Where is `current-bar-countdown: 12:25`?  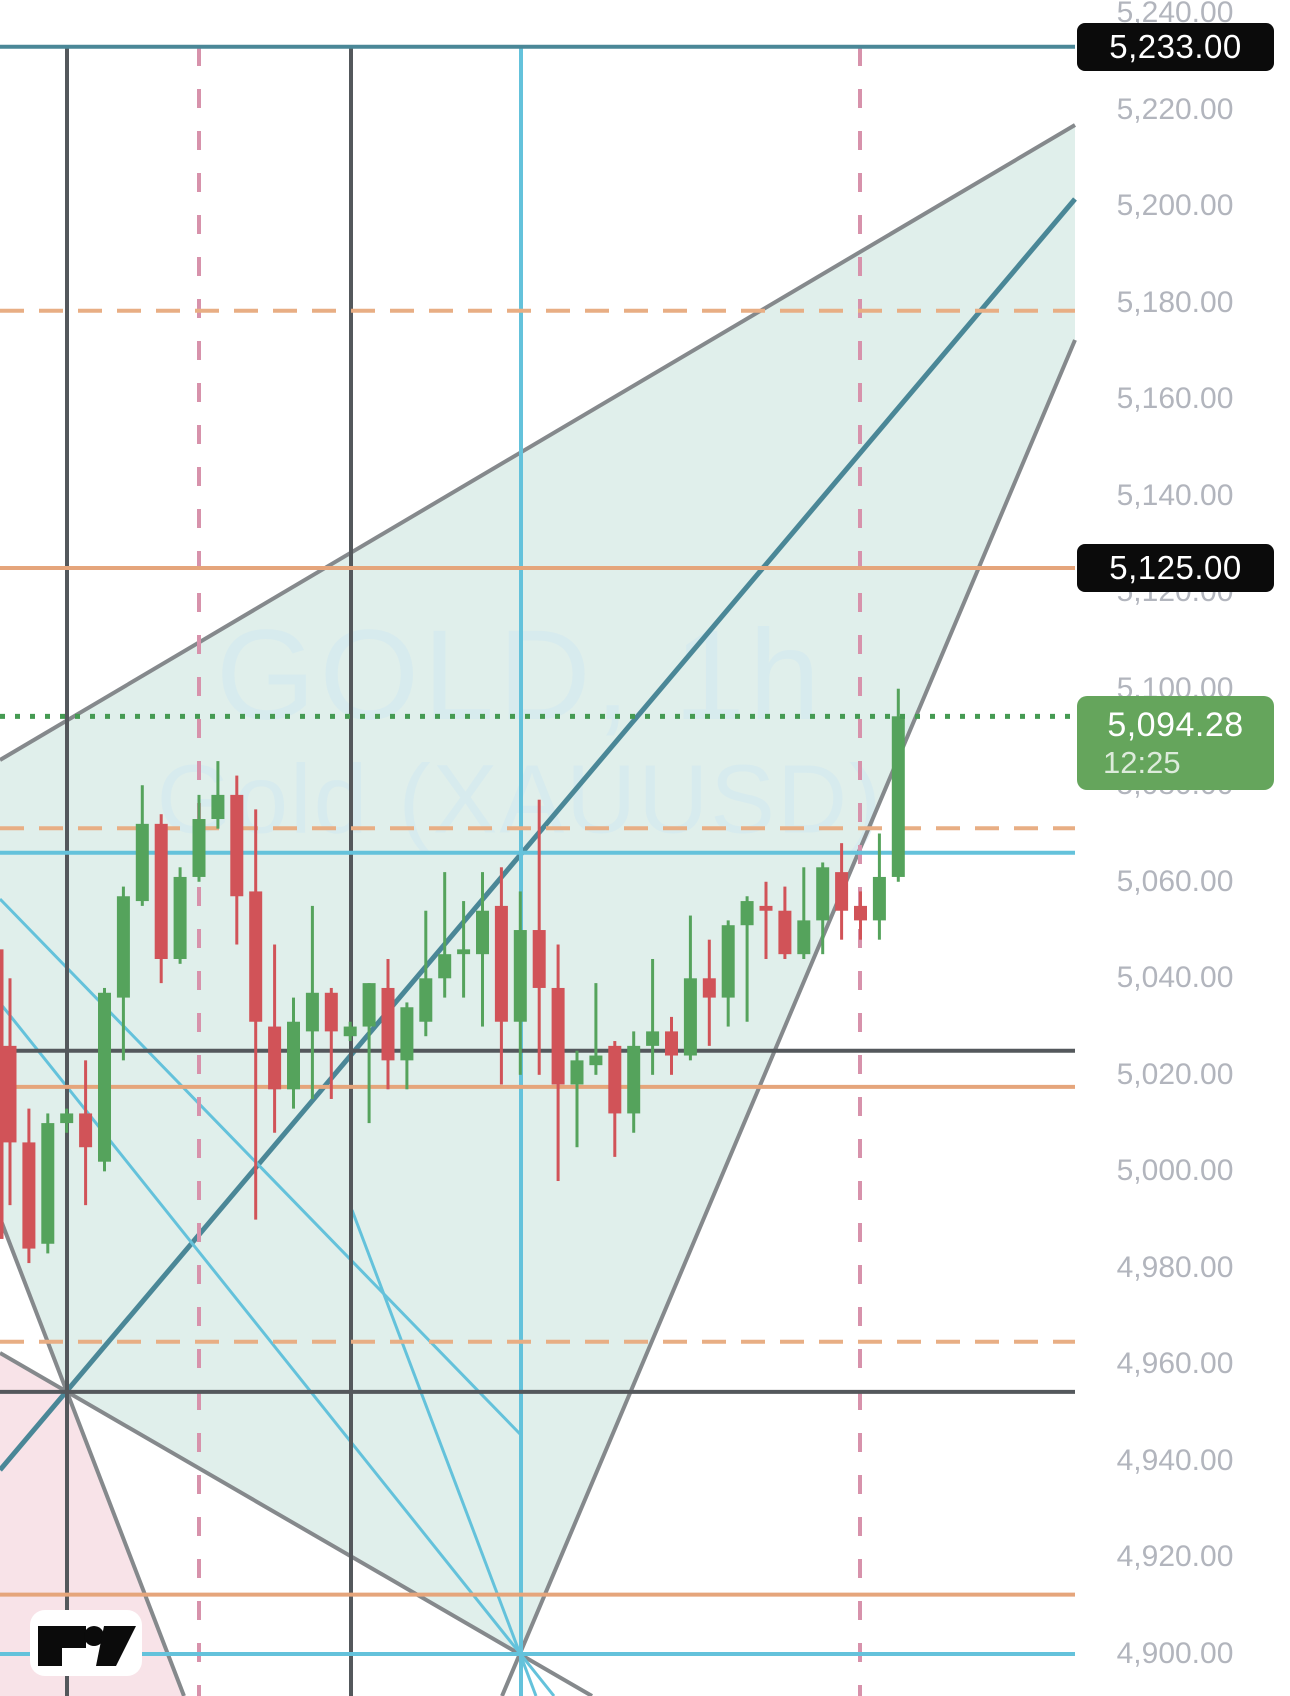
current-bar-countdown: 12:25 is located at coordinates (1142, 763).